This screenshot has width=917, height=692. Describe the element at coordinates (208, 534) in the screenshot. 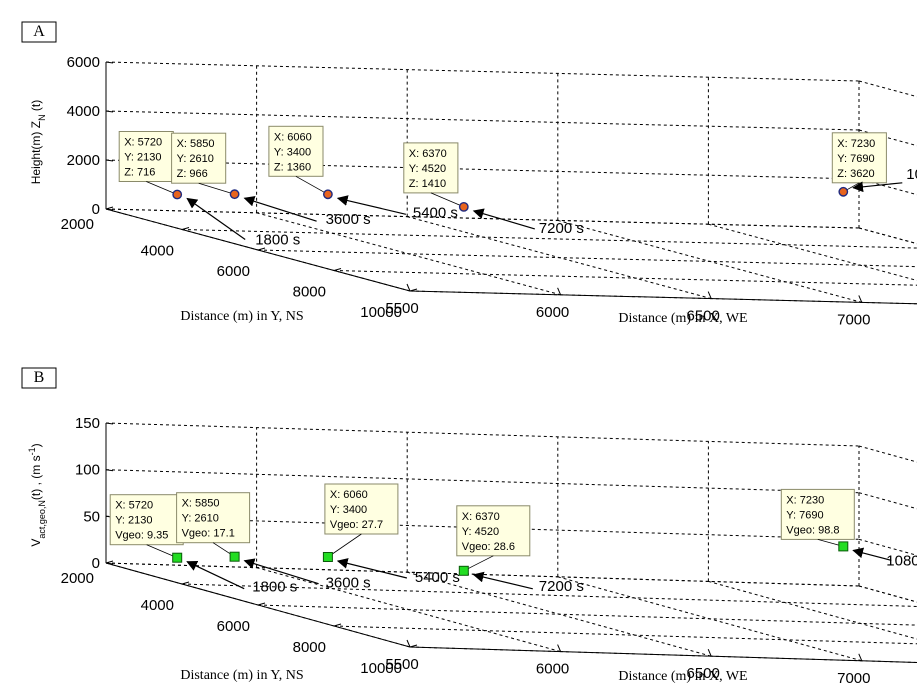

I see `datatip-line: Vgeo: 17.1` at that location.